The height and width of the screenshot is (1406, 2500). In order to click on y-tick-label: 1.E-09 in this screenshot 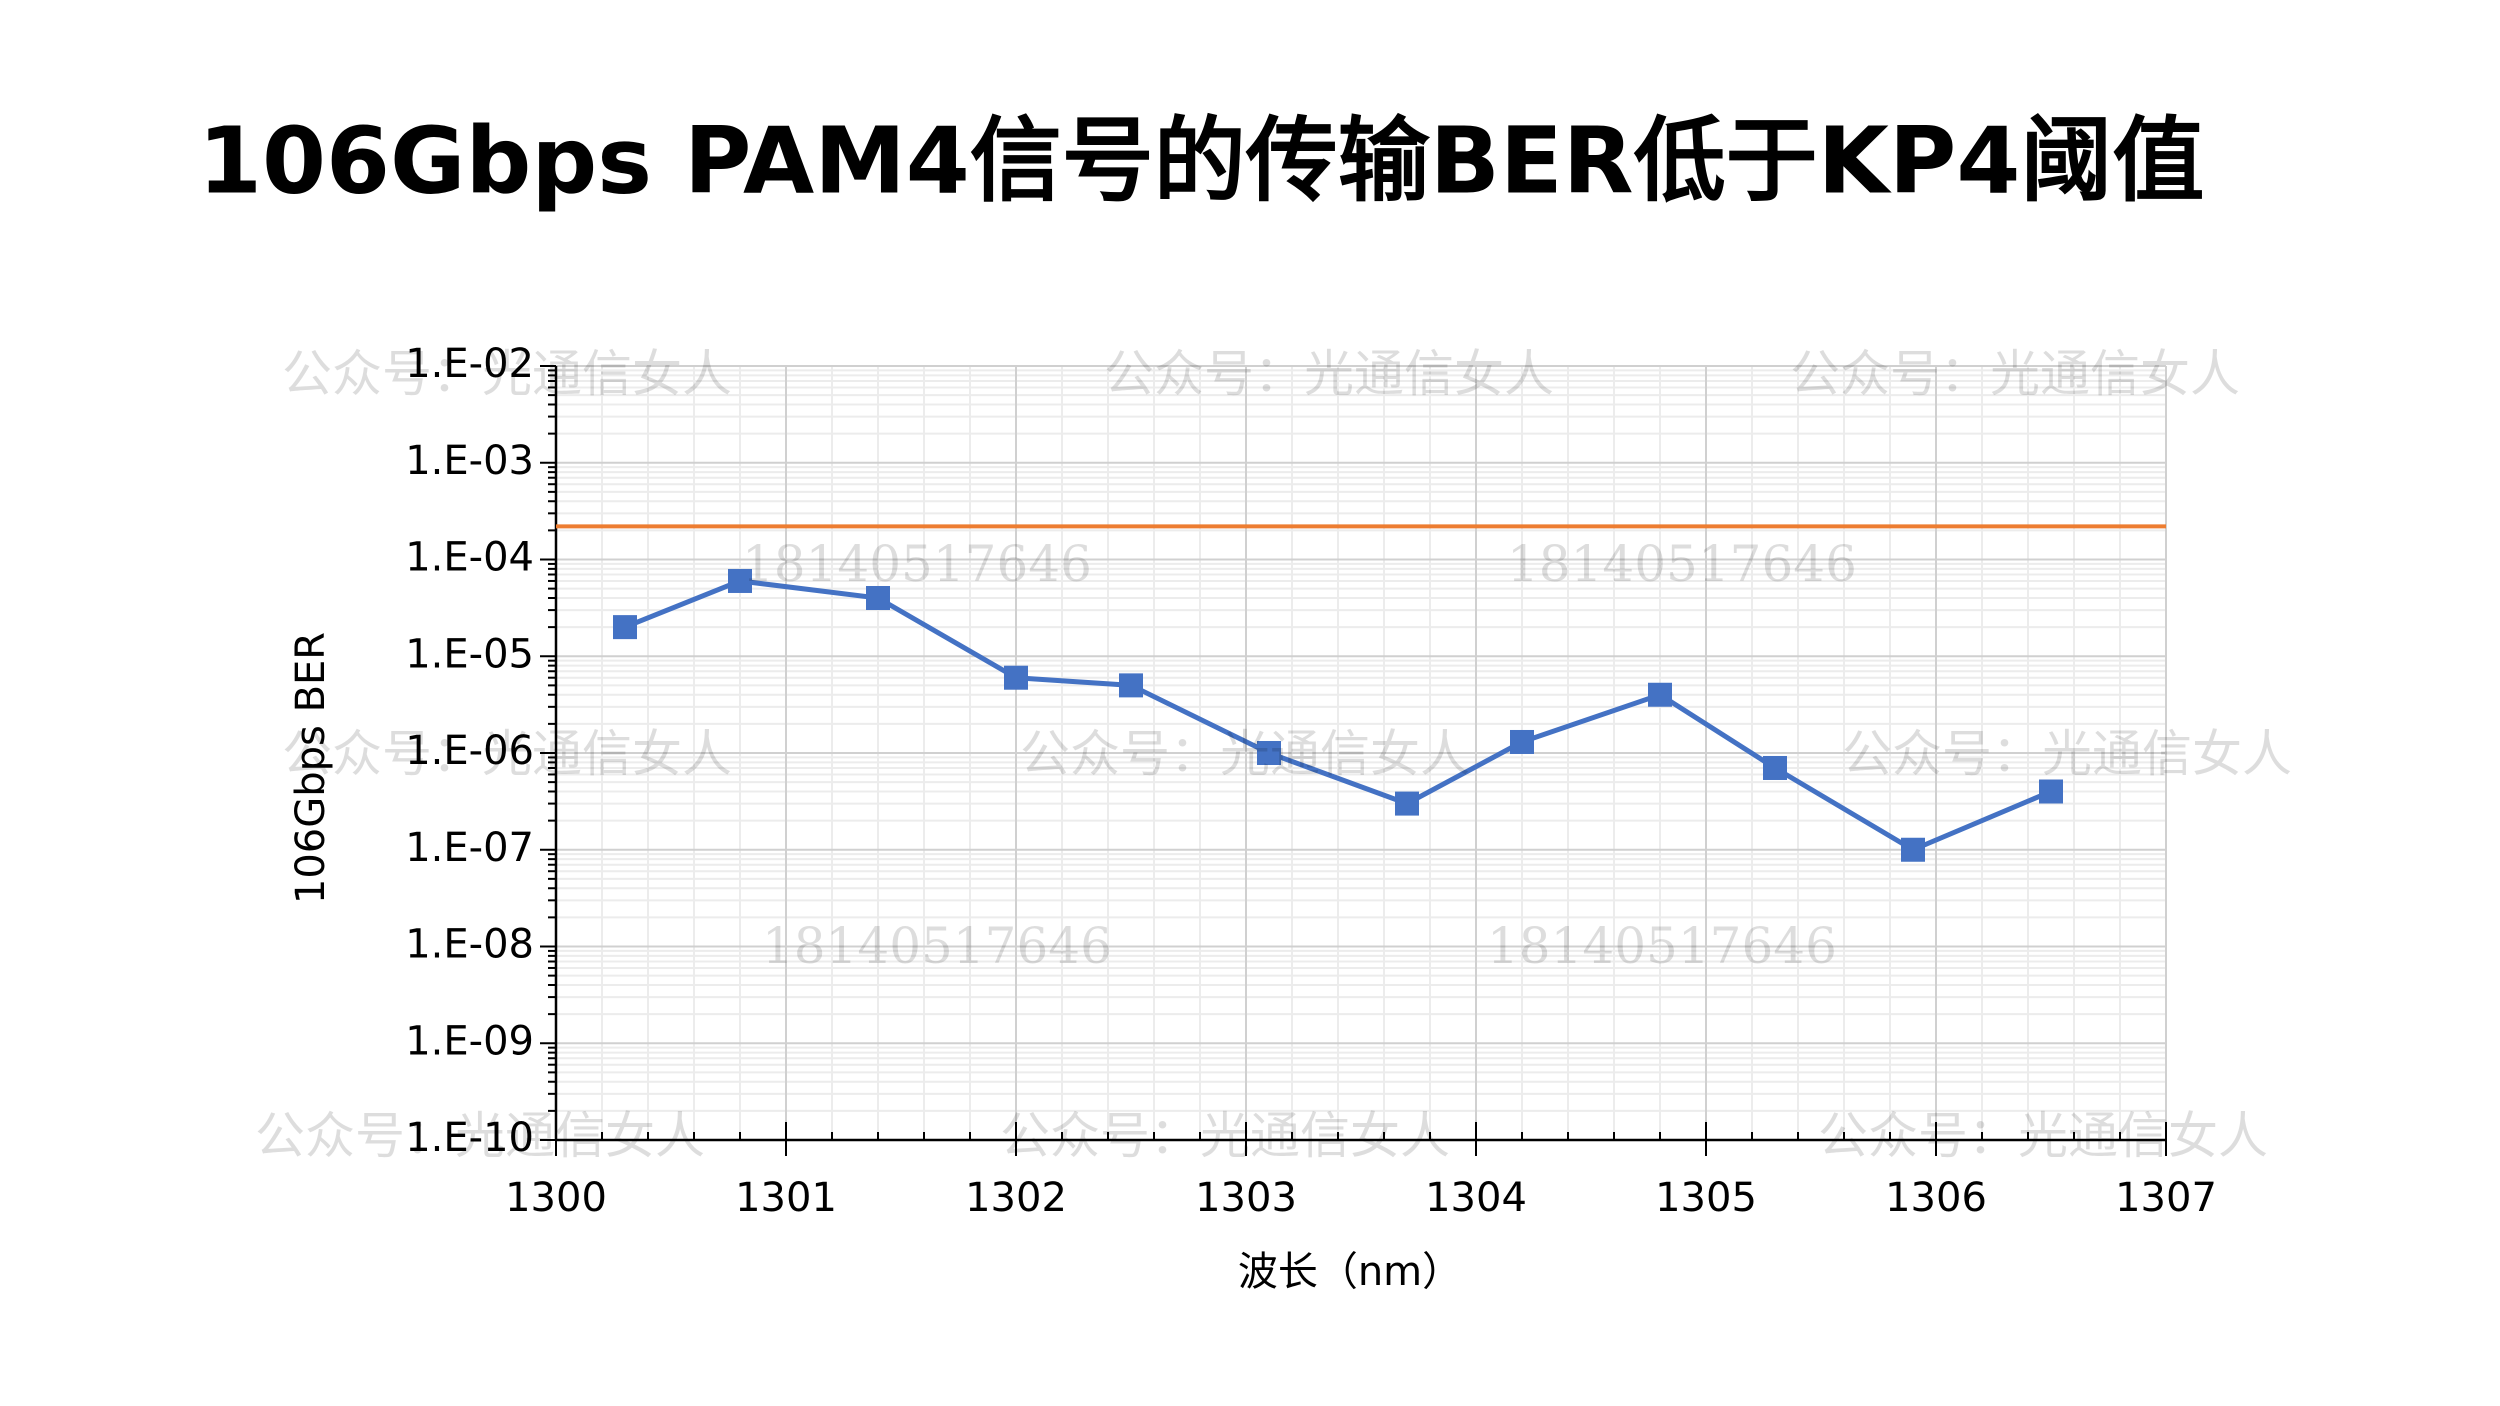, I will do `click(469, 1041)`.